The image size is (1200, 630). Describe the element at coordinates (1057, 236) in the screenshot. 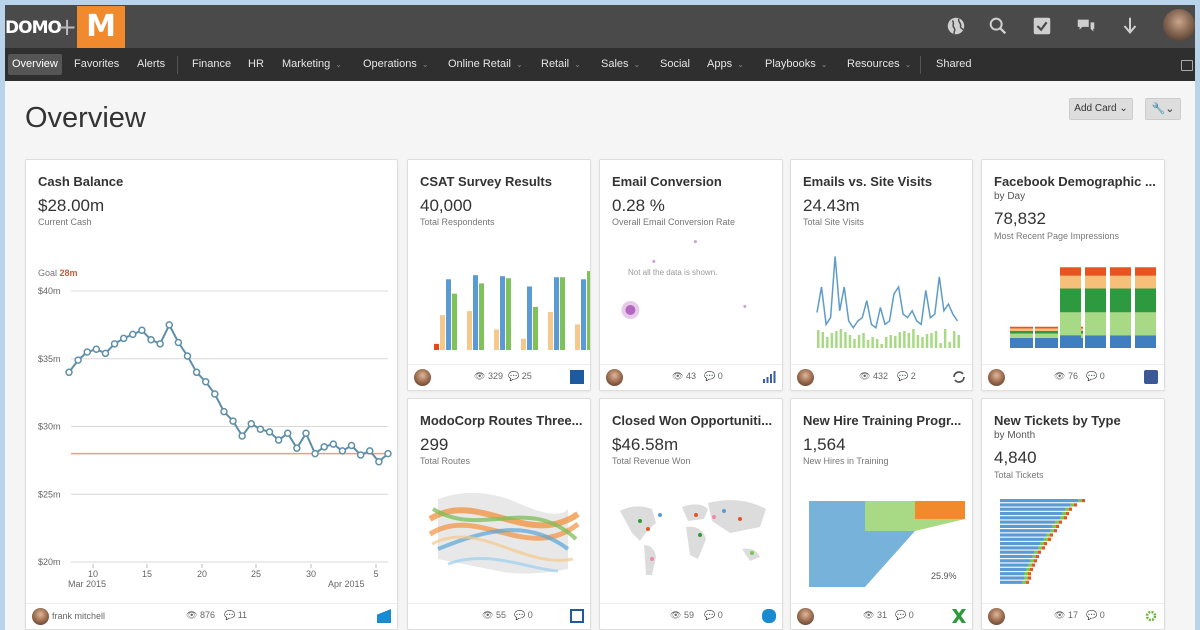

I see `card-label: Most Recent Page Impressions` at that location.